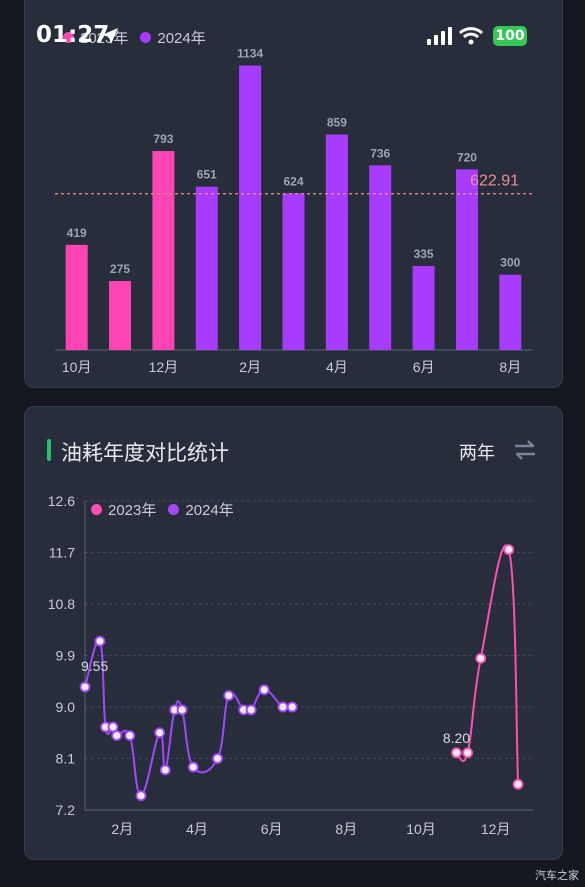 This screenshot has height=887, width=585. I want to click on swap-arrows-icon, so click(525, 452).